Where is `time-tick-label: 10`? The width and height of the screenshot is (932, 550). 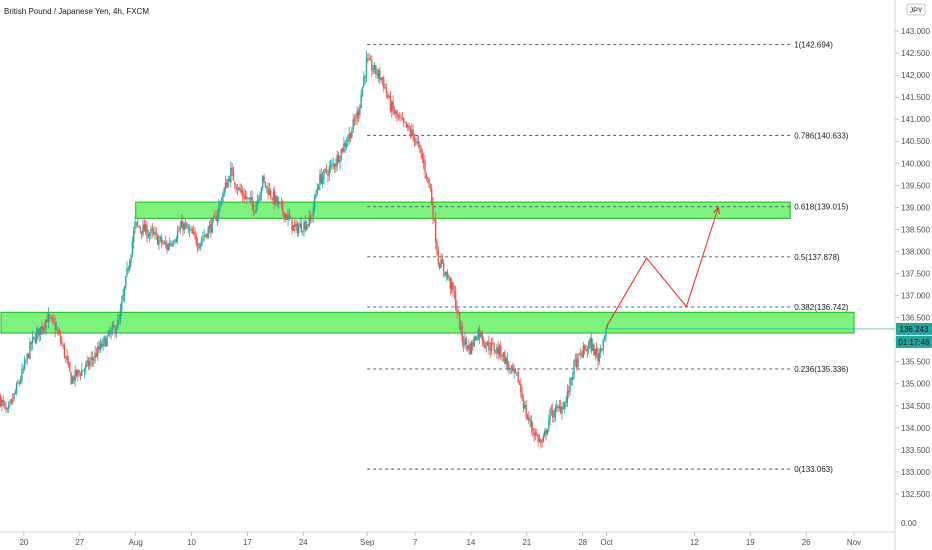 time-tick-label: 10 is located at coordinates (191, 542).